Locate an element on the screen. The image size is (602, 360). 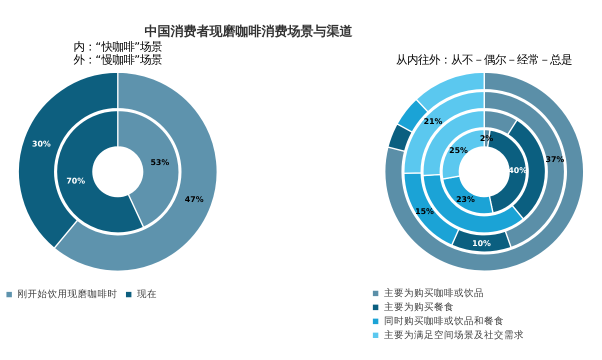
text: 内：“快咖啡”场景 is located at coordinates (117, 46).